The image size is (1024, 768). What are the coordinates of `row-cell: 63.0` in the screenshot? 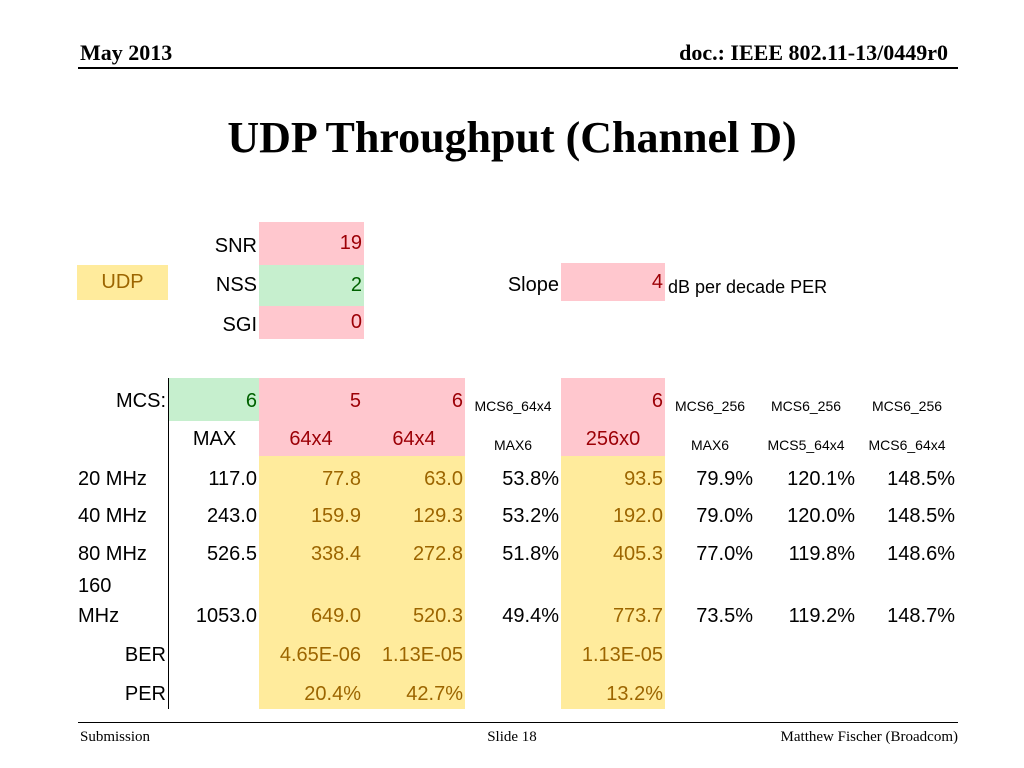 It's located at (443, 478).